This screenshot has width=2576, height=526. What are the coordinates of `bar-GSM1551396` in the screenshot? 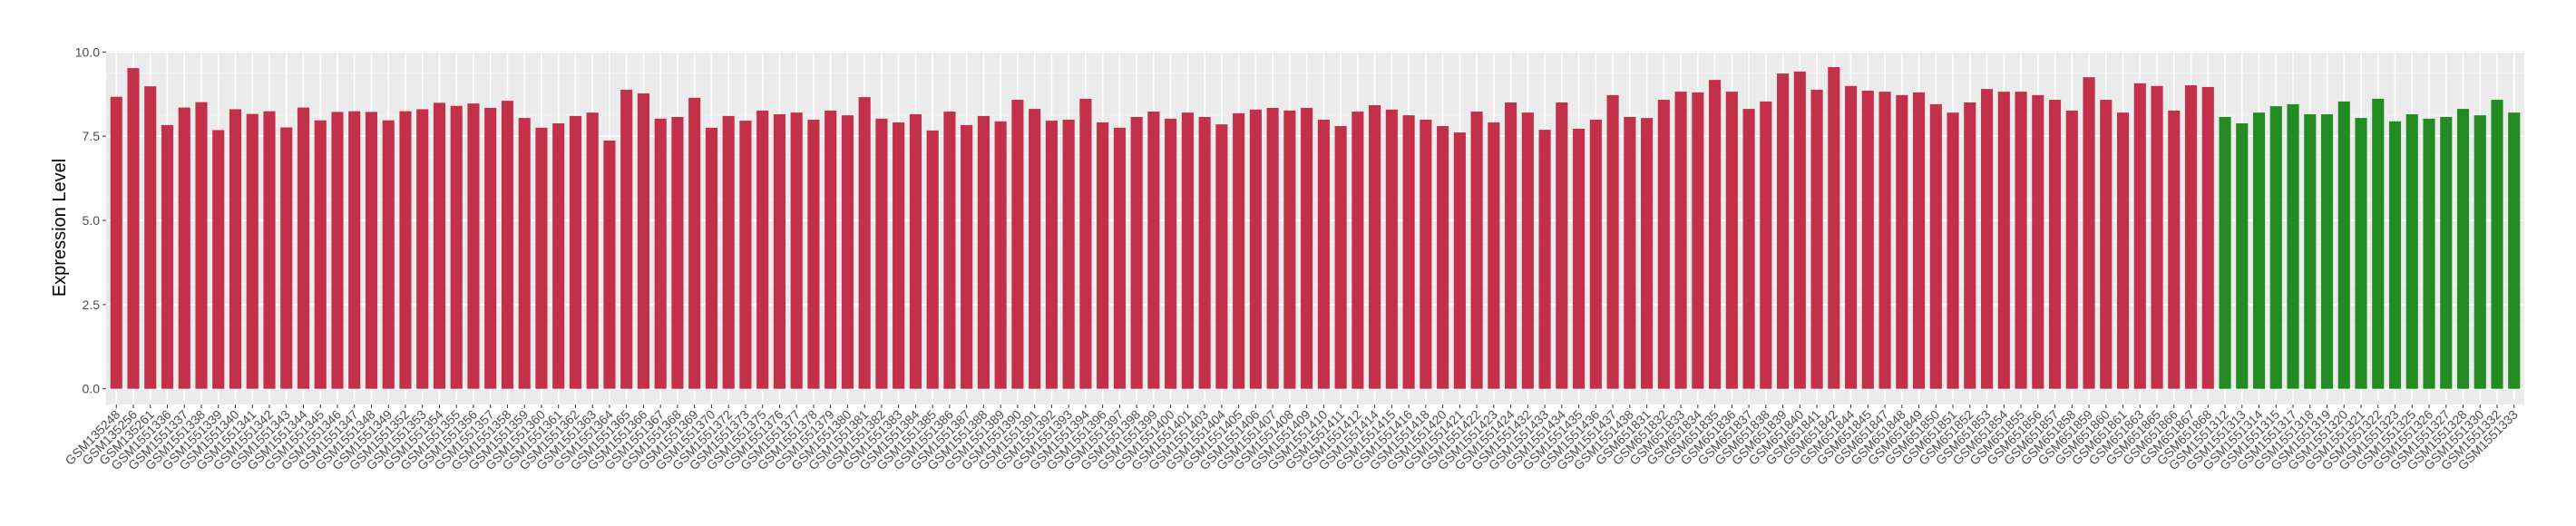 It's located at (1103, 255).